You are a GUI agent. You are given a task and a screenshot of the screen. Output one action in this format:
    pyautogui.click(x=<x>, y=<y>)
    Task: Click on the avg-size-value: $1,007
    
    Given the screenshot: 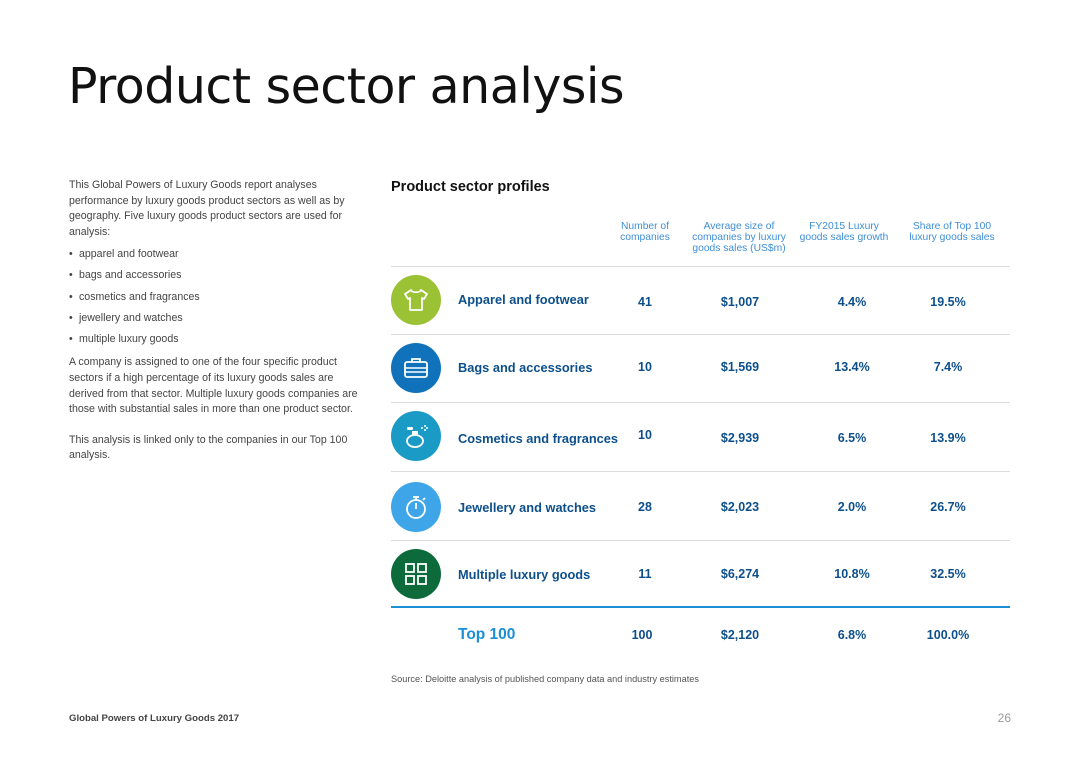 What is the action you would take?
    pyautogui.click(x=740, y=302)
    